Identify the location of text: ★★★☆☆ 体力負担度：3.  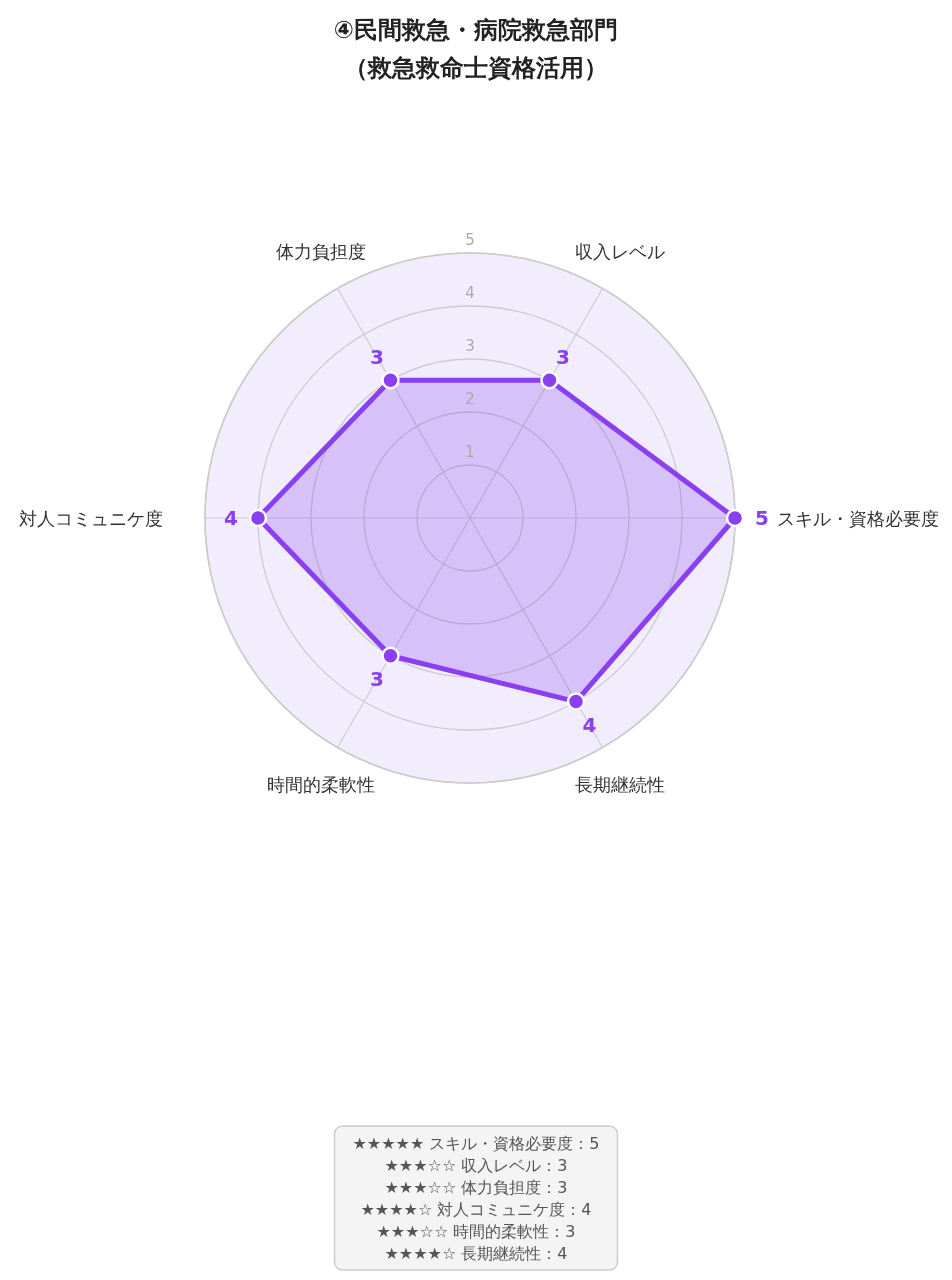
(476, 1187).